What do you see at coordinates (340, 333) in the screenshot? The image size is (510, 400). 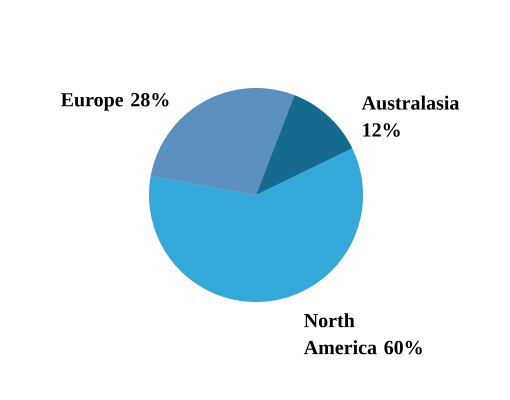 I see `slice-label: North America` at bounding box center [340, 333].